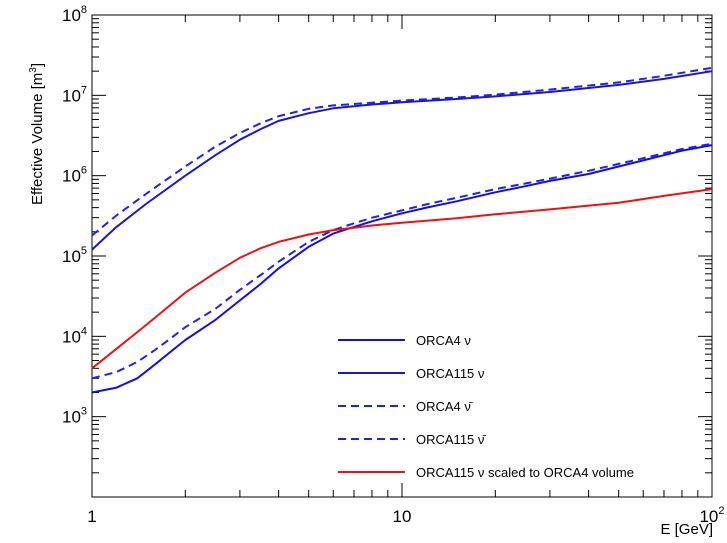 Image resolution: width=727 pixels, height=543 pixels. Describe the element at coordinates (37, 139) in the screenshot. I see `y-axis-title-main: Effective Volume [m` at that location.